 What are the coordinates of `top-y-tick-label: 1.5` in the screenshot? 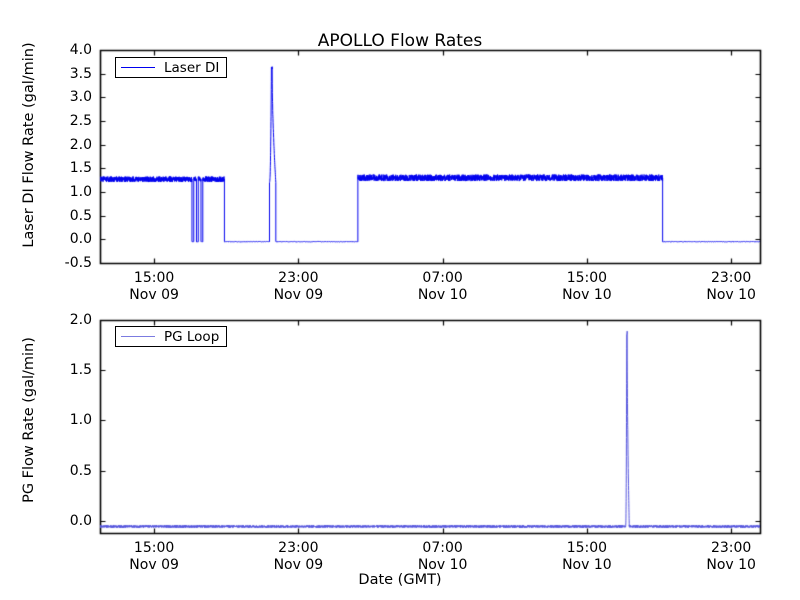 It's located at (80, 168).